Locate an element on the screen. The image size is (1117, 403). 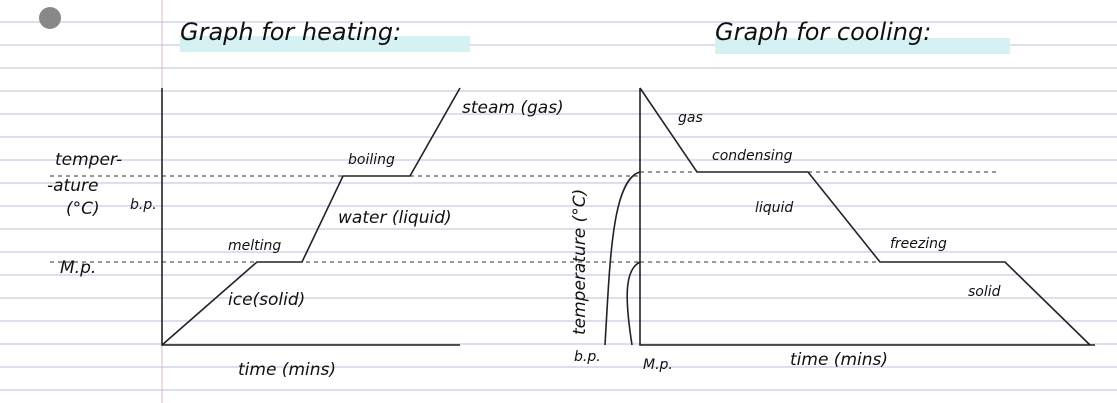
phase-label: melting is located at coordinates (254, 246).